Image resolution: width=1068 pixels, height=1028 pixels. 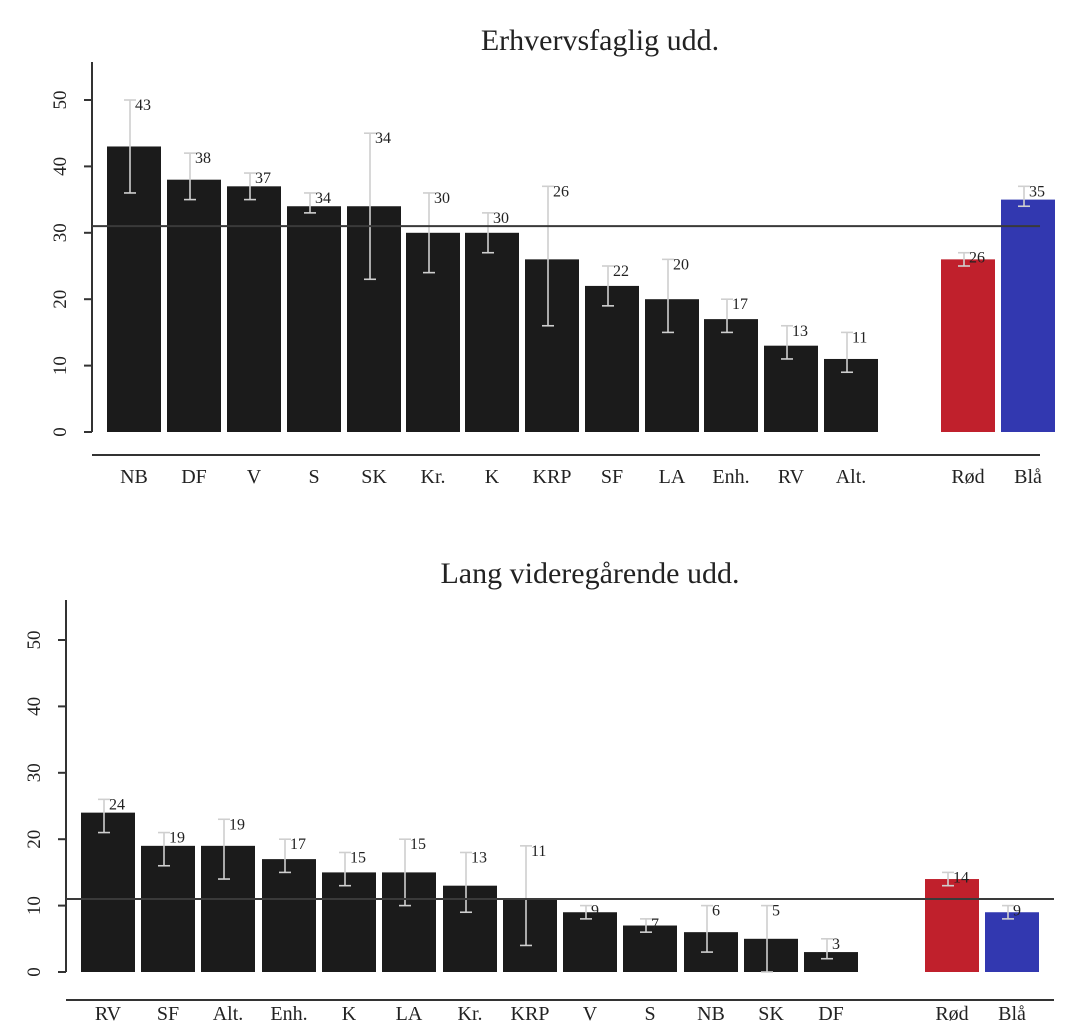 I want to click on category-label: Blå, so click(x=1028, y=477).